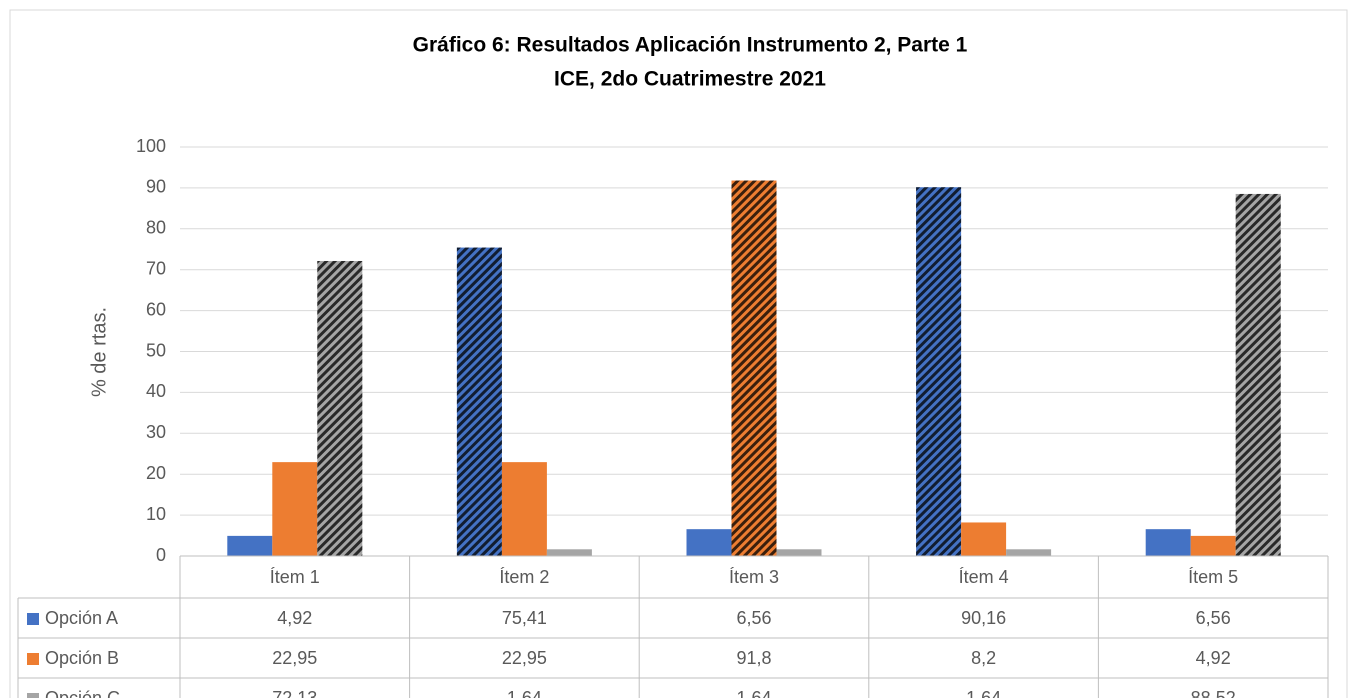 Image resolution: width=1357 pixels, height=698 pixels. Describe the element at coordinates (1213, 577) in the screenshot. I see `x-tick-label: Ítem 5` at that location.